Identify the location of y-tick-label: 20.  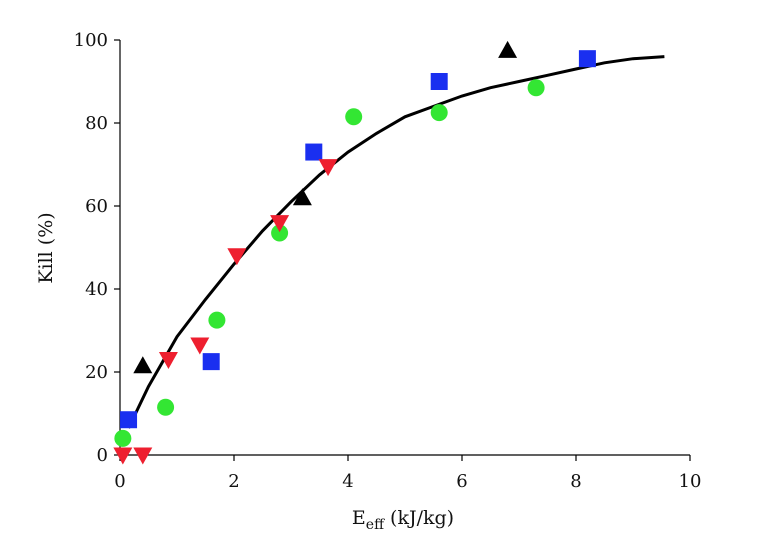
(96, 372).